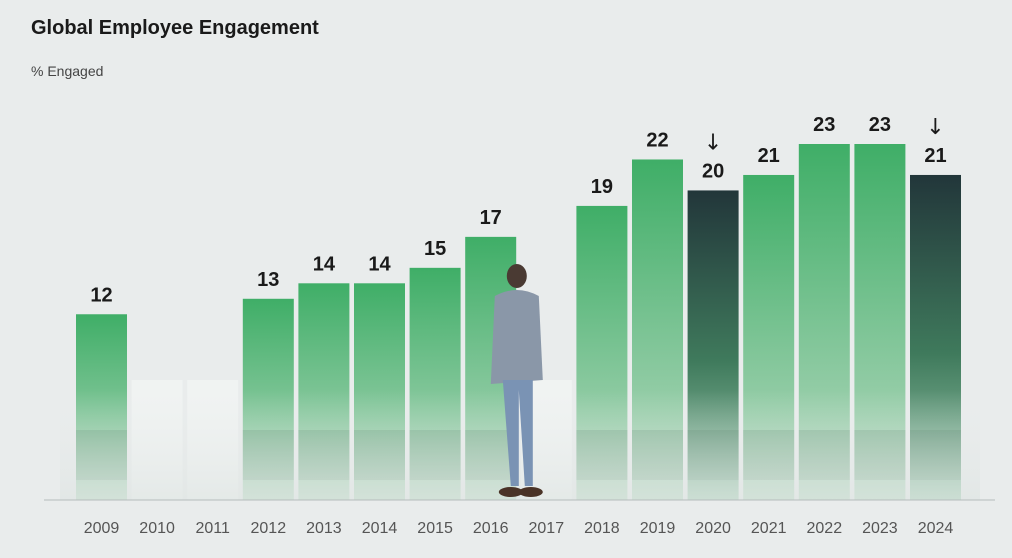  I want to click on data-label: 22, so click(657, 140).